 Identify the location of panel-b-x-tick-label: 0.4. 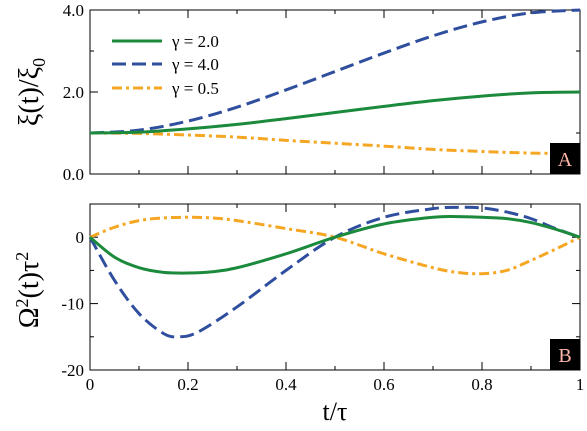
(286, 384).